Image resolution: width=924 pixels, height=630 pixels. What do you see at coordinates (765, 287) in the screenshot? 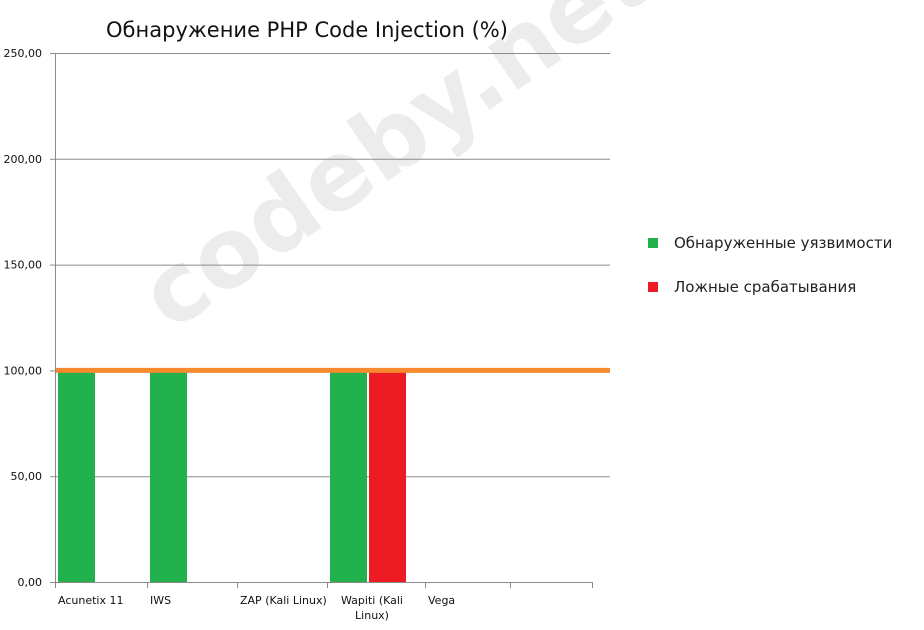
I see `legend-label-false-positives: Ложные срабатывания` at bounding box center [765, 287].